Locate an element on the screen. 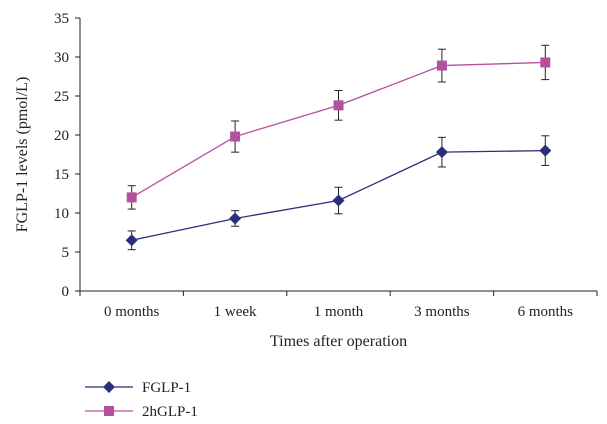  legend-label: FGLP-1 is located at coordinates (166, 388).